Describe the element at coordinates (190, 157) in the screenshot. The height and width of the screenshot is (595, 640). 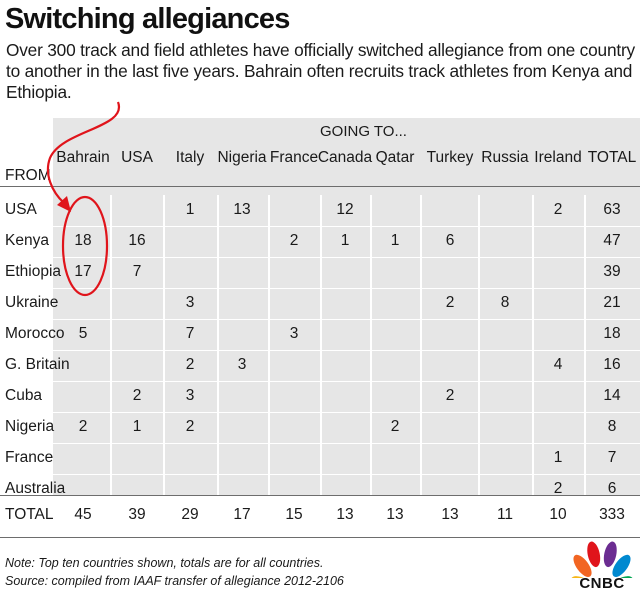
I see `column-header-italy: Italy` at that location.